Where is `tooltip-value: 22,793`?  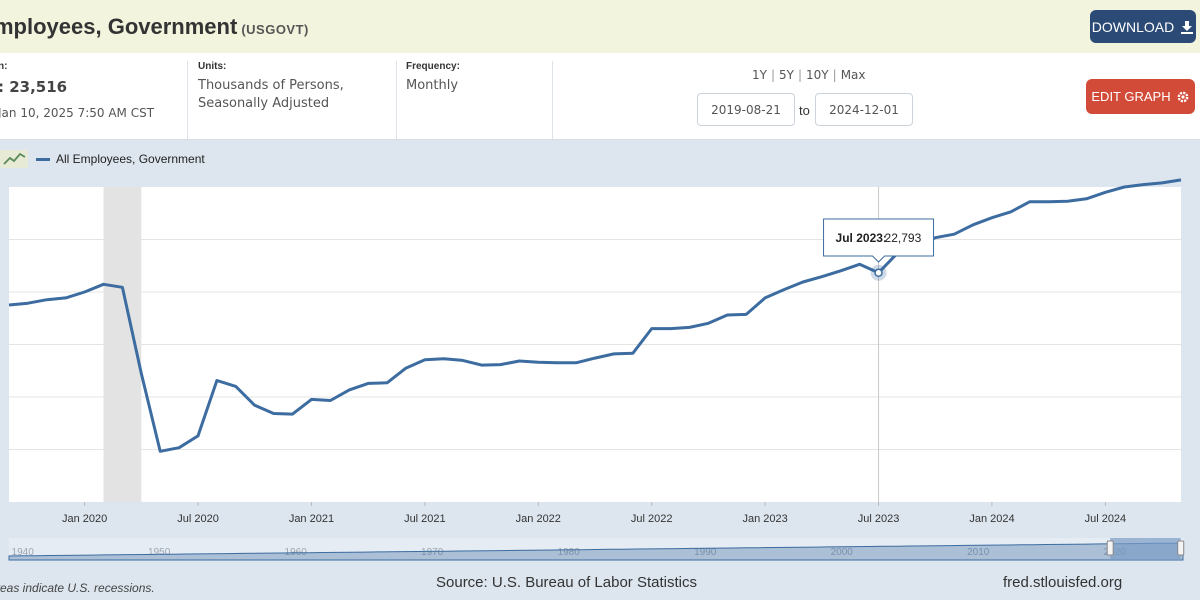
tooltip-value: 22,793 is located at coordinates (903, 238).